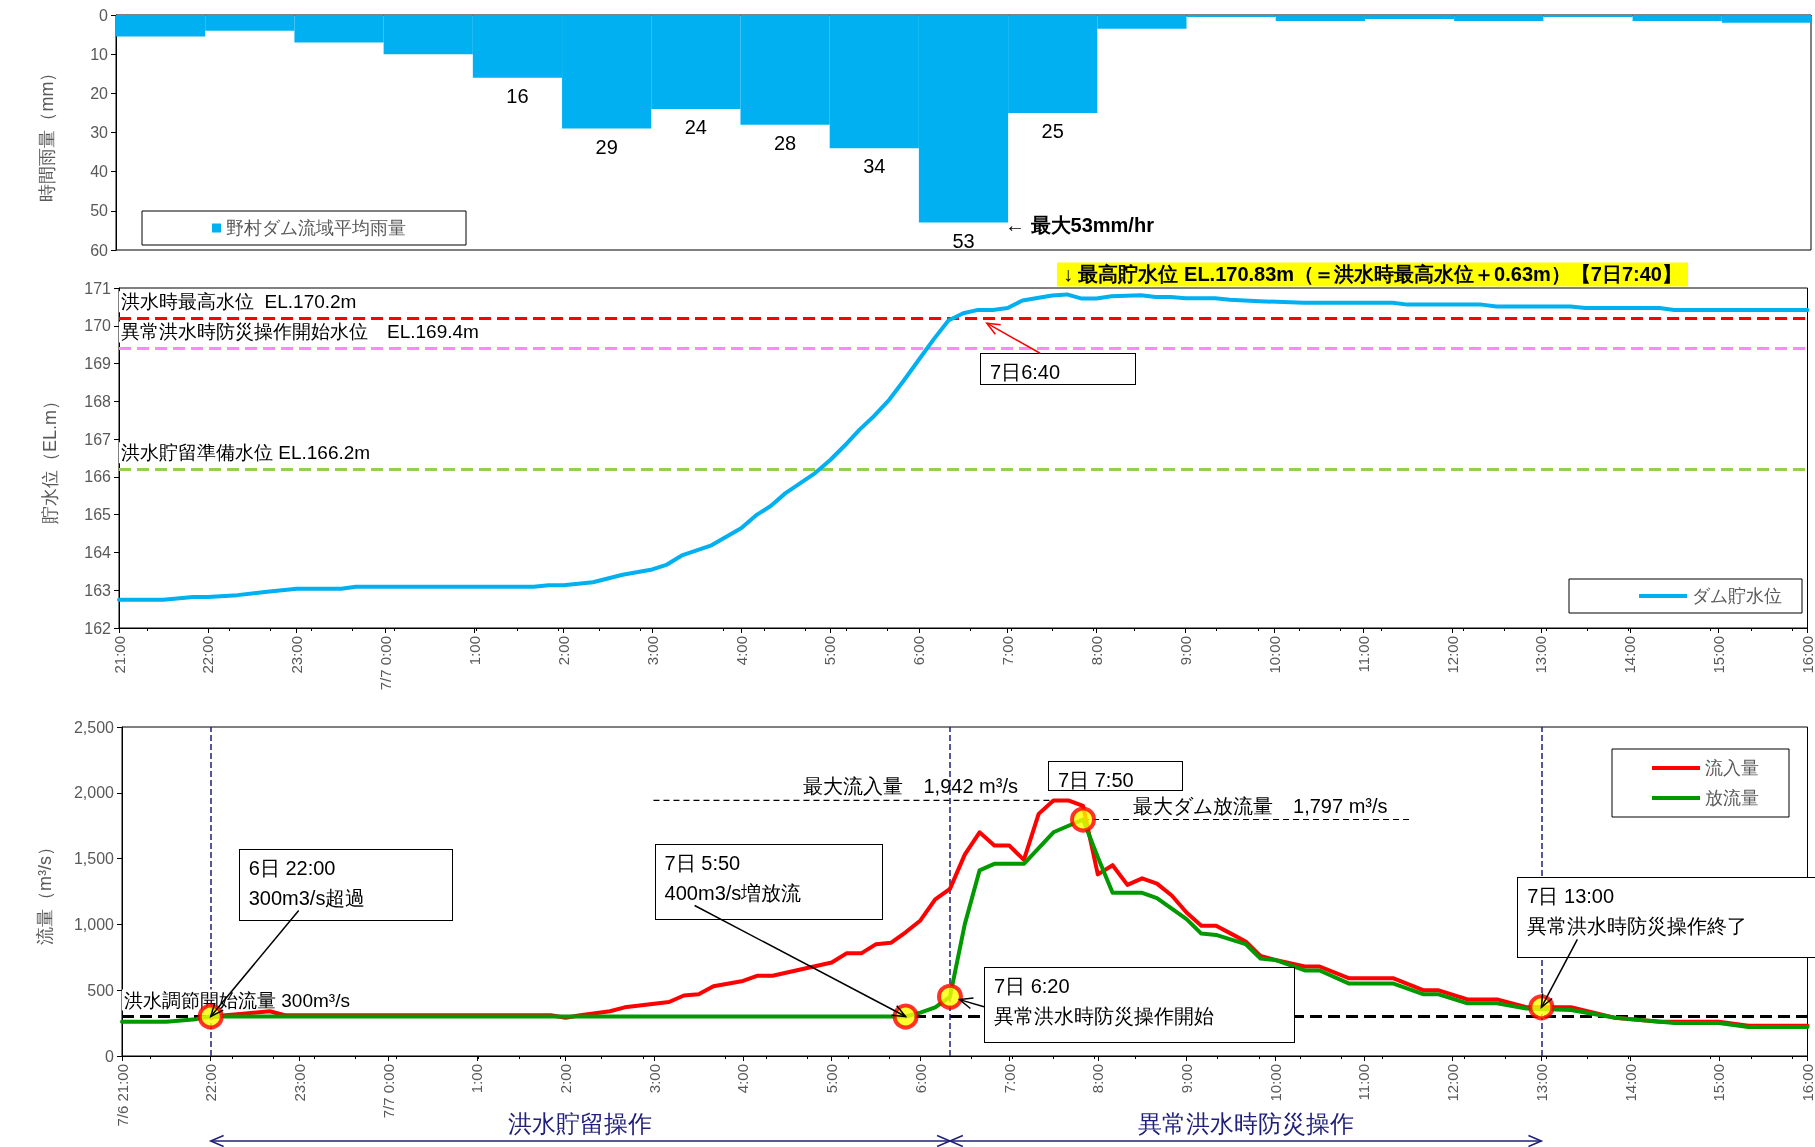 This screenshot has width=1815, height=1147. I want to click on legend-label: 野村ダム流域平均雨量, so click(316, 228).